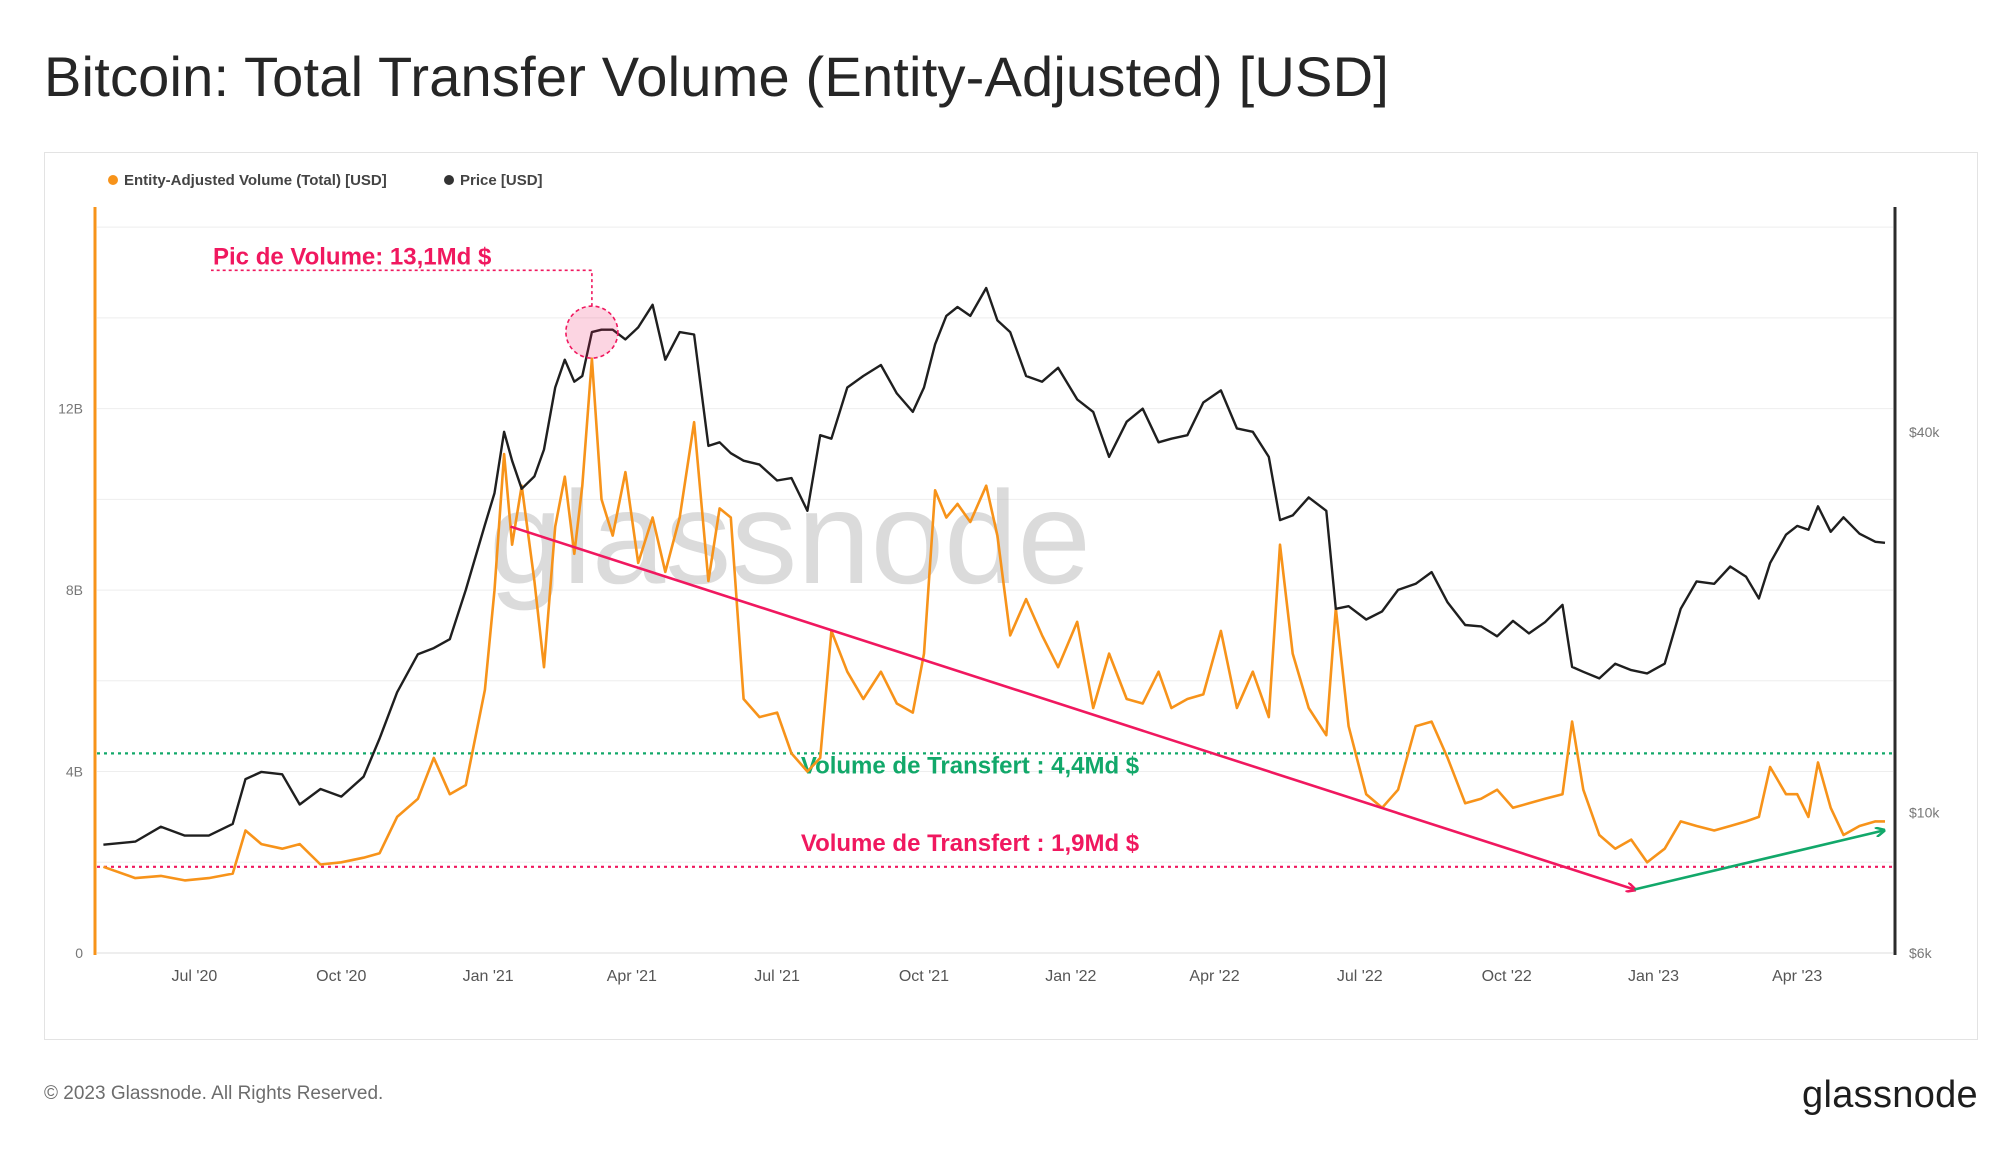 Image resolution: width=2000 pixels, height=1152 pixels. I want to click on peak-leader-line, so click(402, 288).